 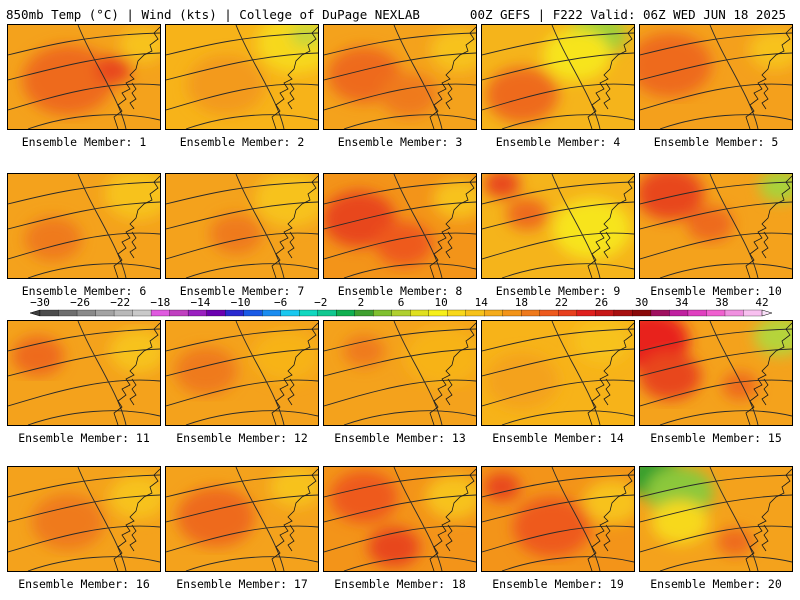 I want to click on colorbar-tick-label: −26, so click(x=80, y=302).